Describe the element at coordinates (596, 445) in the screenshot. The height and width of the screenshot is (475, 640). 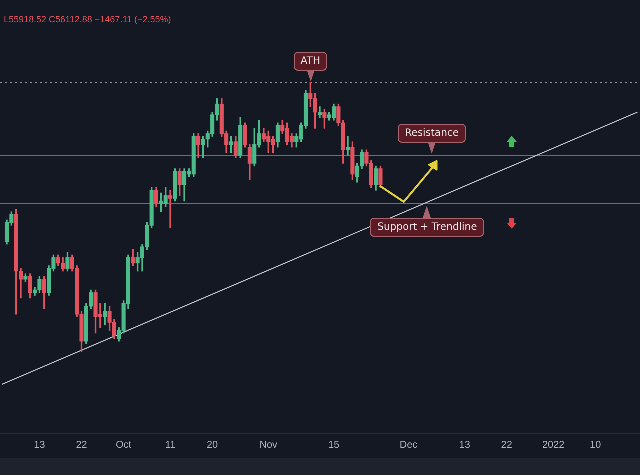
I see `x-tick-label: 10` at that location.